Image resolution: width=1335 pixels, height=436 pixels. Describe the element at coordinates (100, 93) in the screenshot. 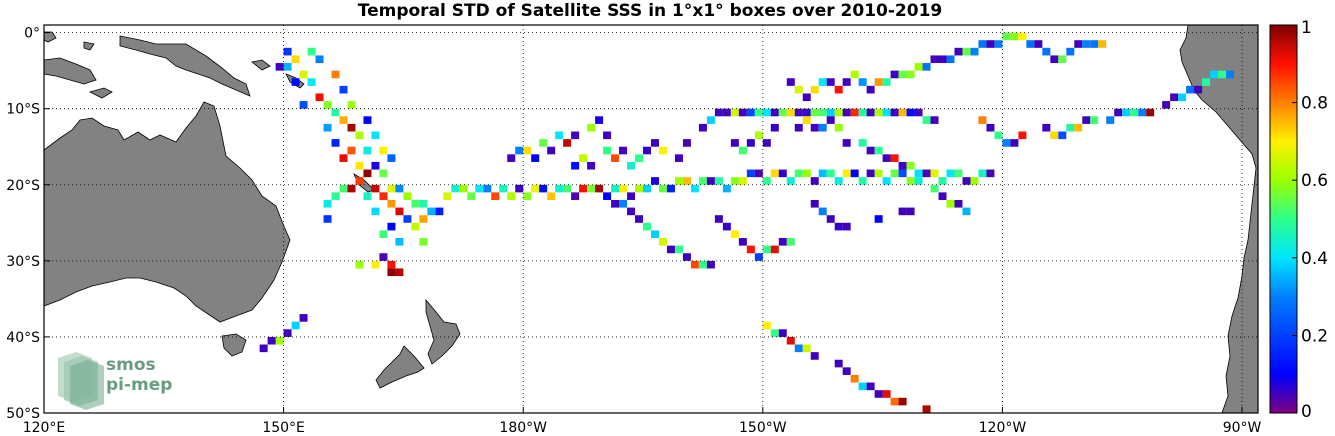

I see `timor-land` at that location.